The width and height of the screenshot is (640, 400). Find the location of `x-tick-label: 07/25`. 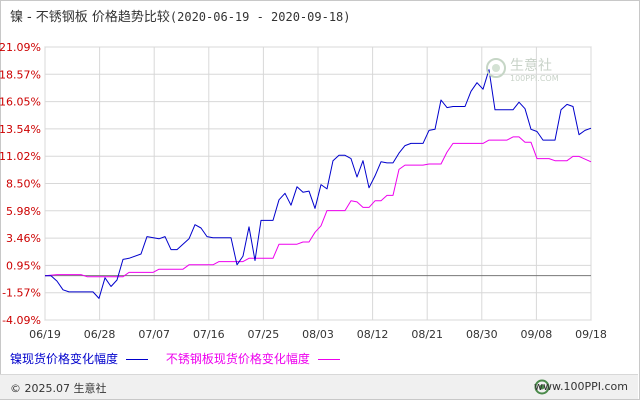

x-tick-label: 07/25 is located at coordinates (264, 334).